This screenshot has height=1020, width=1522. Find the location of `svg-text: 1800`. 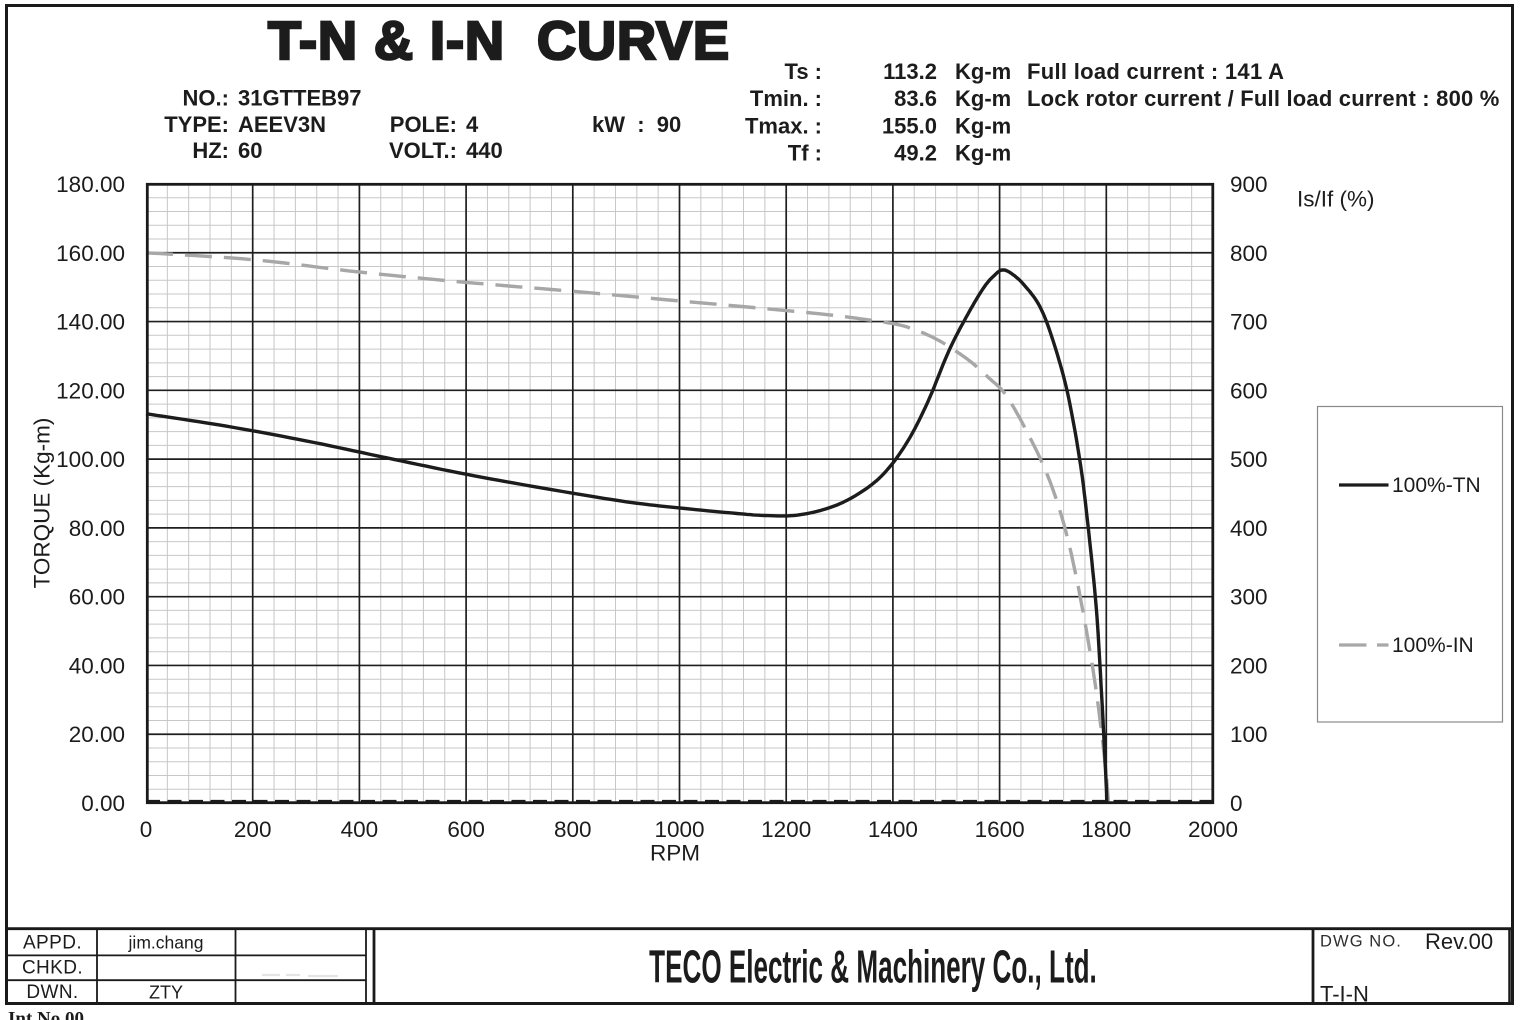

svg-text: 1800 is located at coordinates (1106, 829).